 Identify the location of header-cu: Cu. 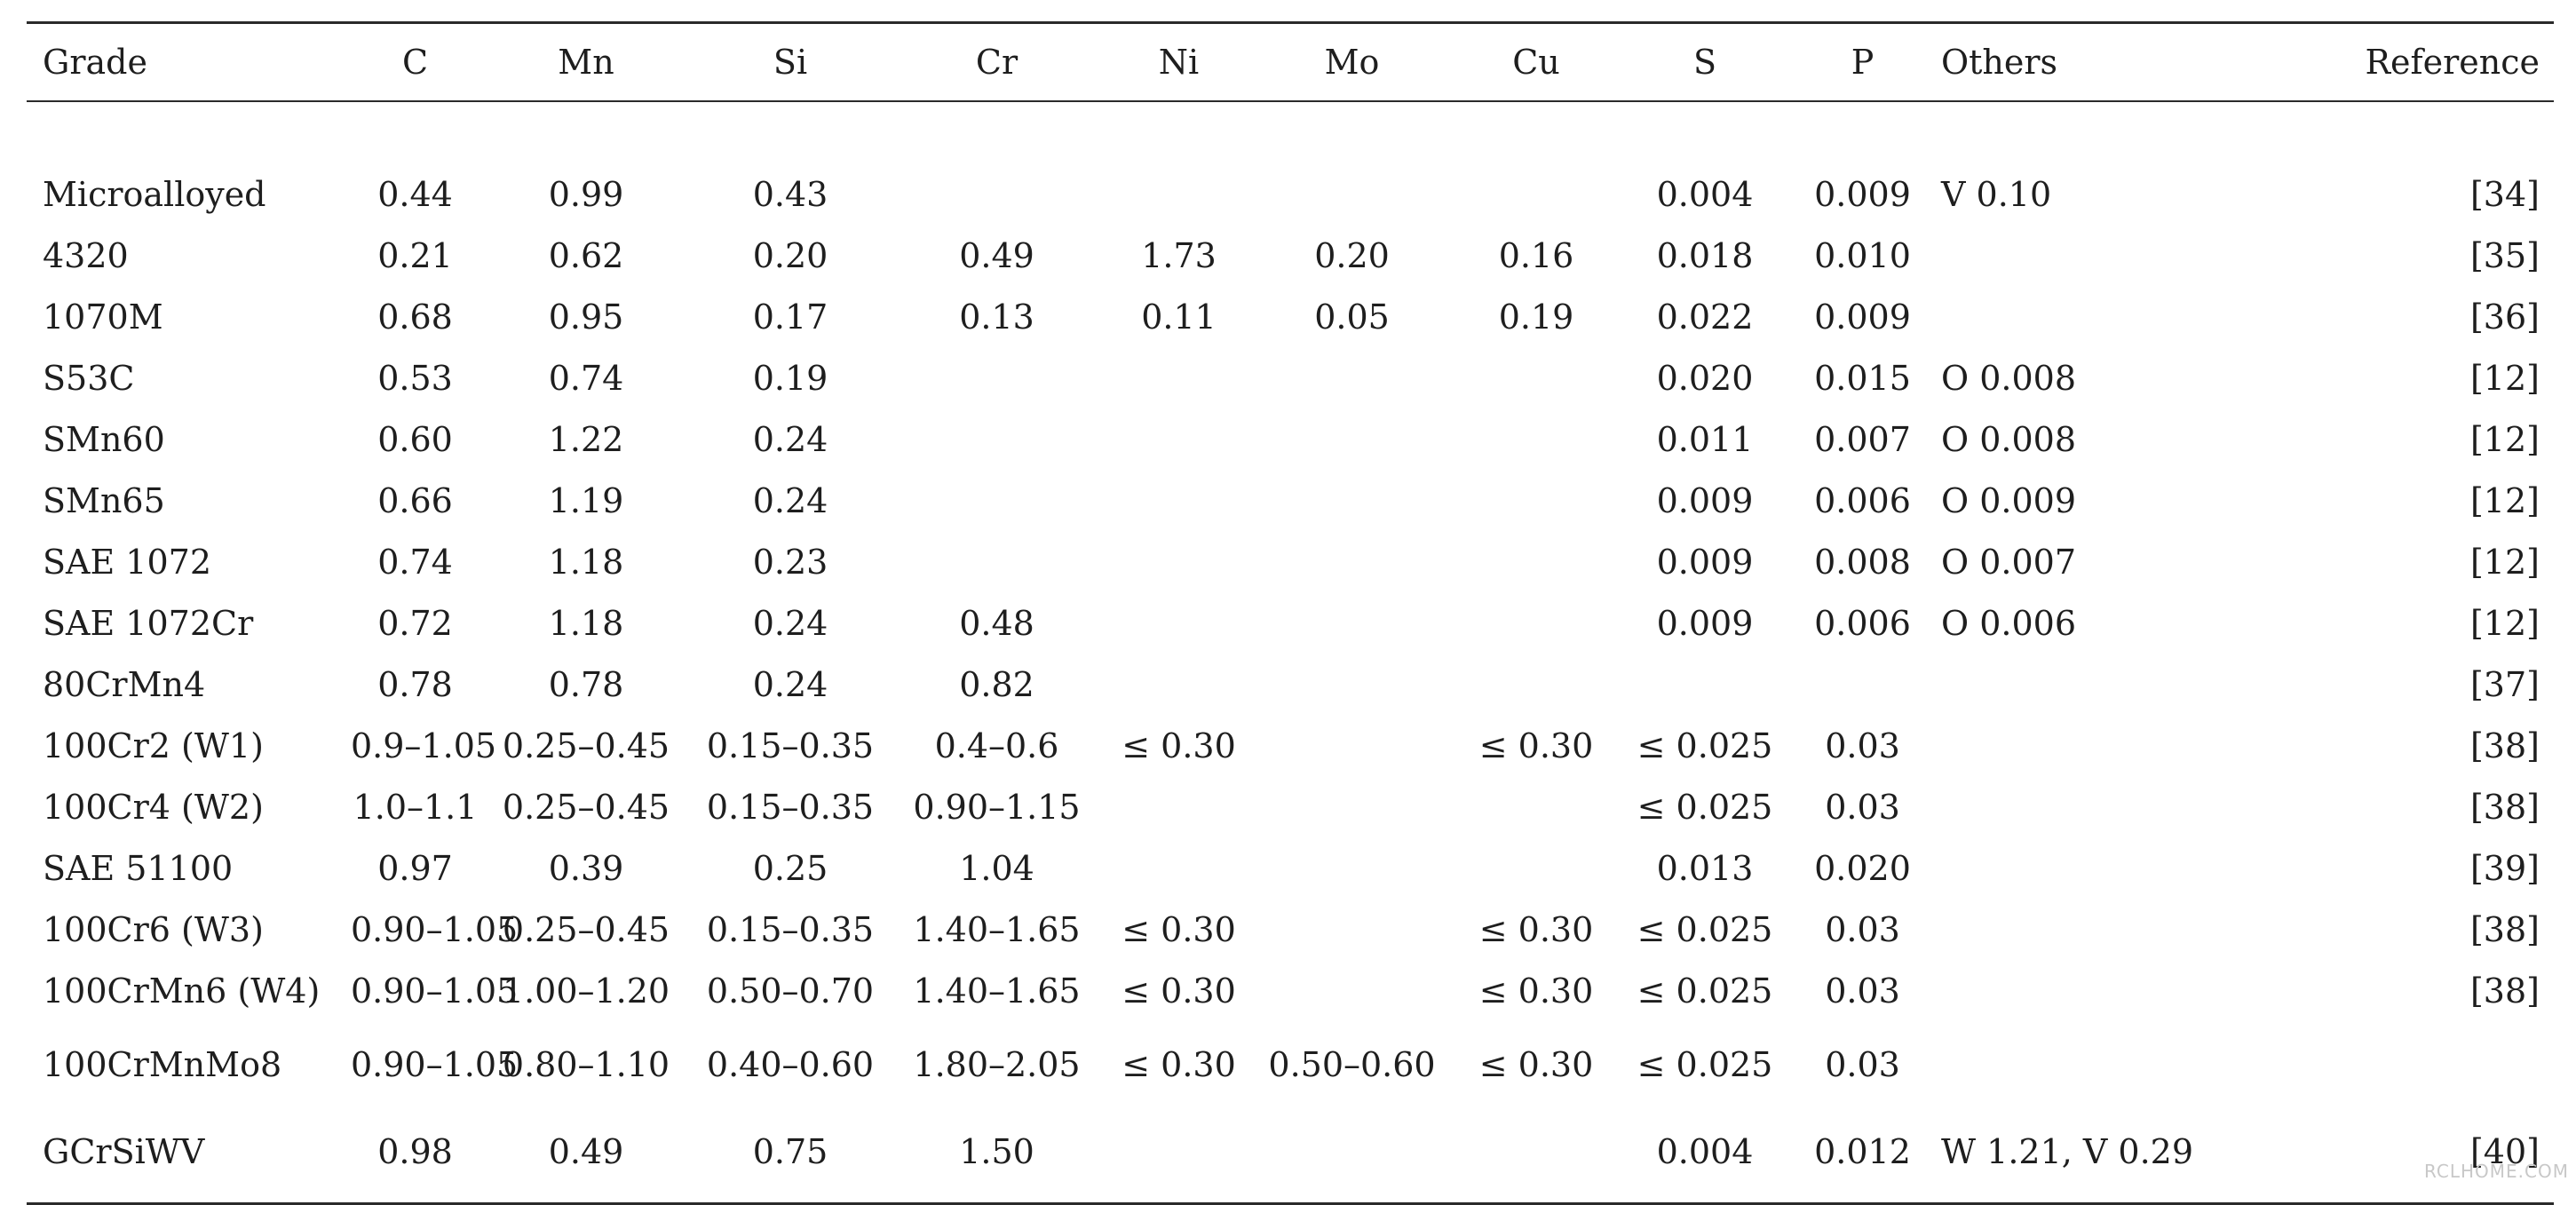
(1536, 62).